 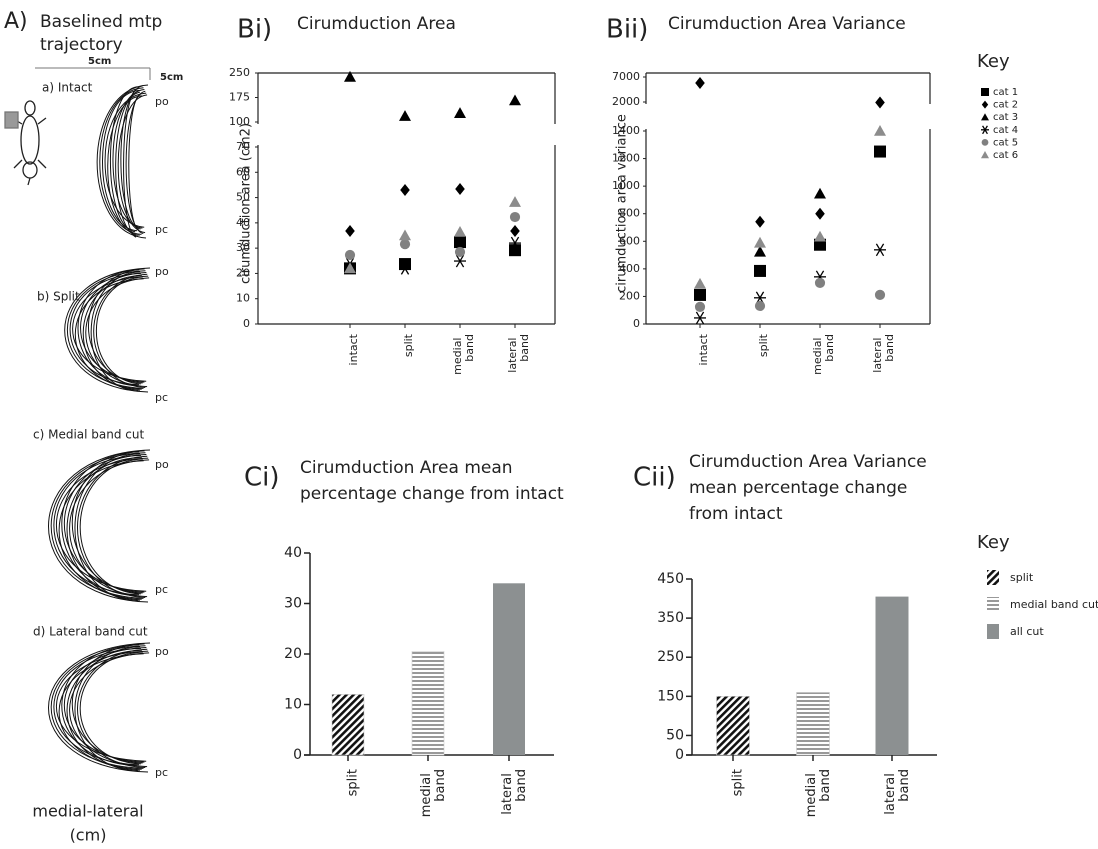 I want to click on chart-title: Cirumduction Area, so click(x=376, y=24).